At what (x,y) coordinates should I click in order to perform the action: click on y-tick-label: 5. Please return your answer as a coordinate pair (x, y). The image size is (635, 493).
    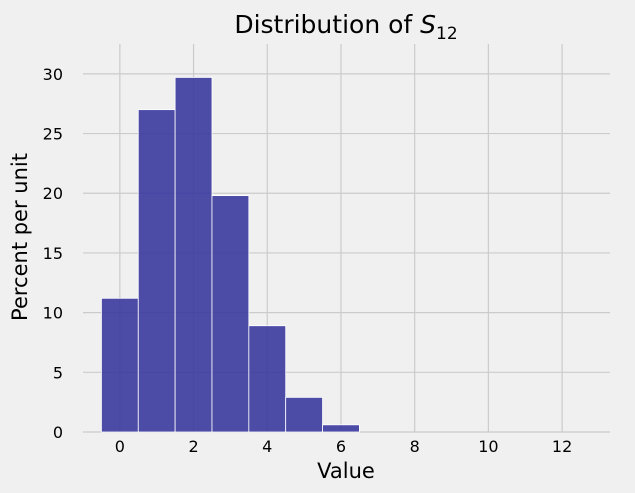
    Looking at the image, I should click on (58, 372).